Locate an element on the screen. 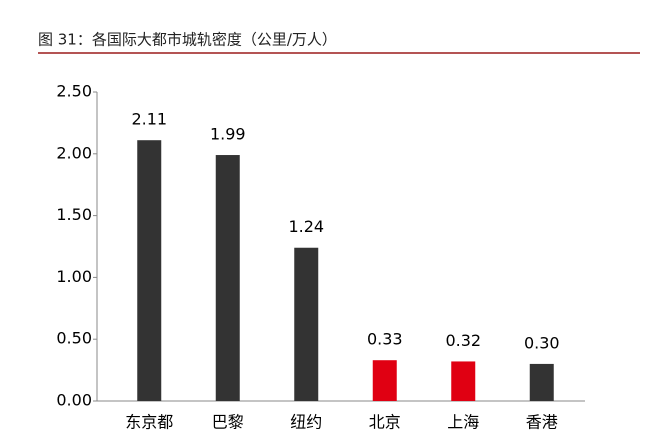 Image resolution: width=667 pixels, height=436 pixels. y-tick-label: 2.00 is located at coordinates (74, 152).